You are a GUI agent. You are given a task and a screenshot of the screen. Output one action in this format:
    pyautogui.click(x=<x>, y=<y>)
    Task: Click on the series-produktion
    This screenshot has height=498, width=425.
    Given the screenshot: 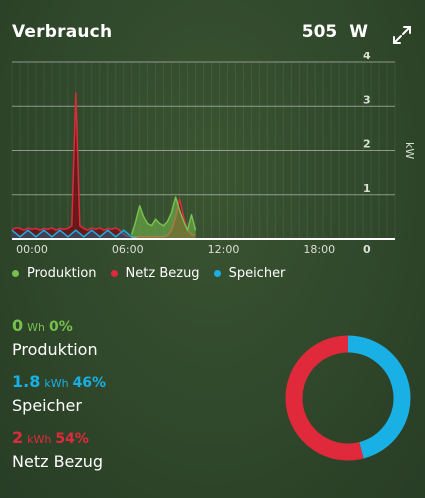 What is the action you would take?
    pyautogui.click(x=163, y=217)
    